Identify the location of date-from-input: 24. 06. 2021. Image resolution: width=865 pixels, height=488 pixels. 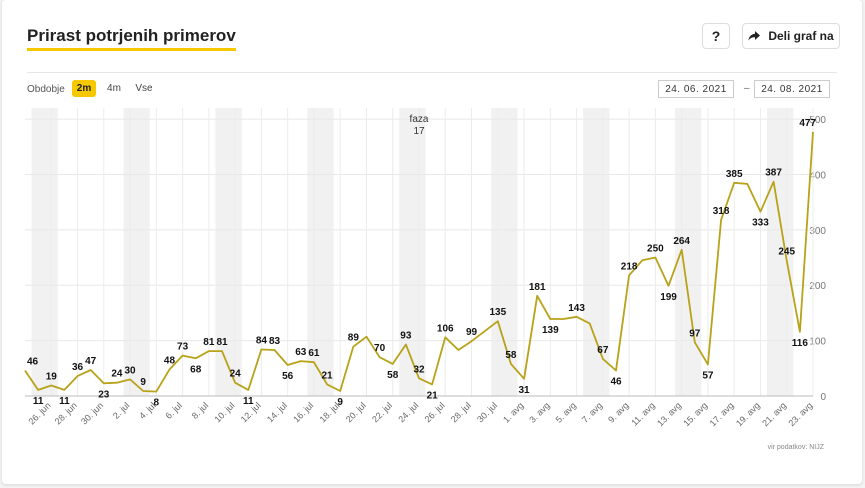
(696, 89).